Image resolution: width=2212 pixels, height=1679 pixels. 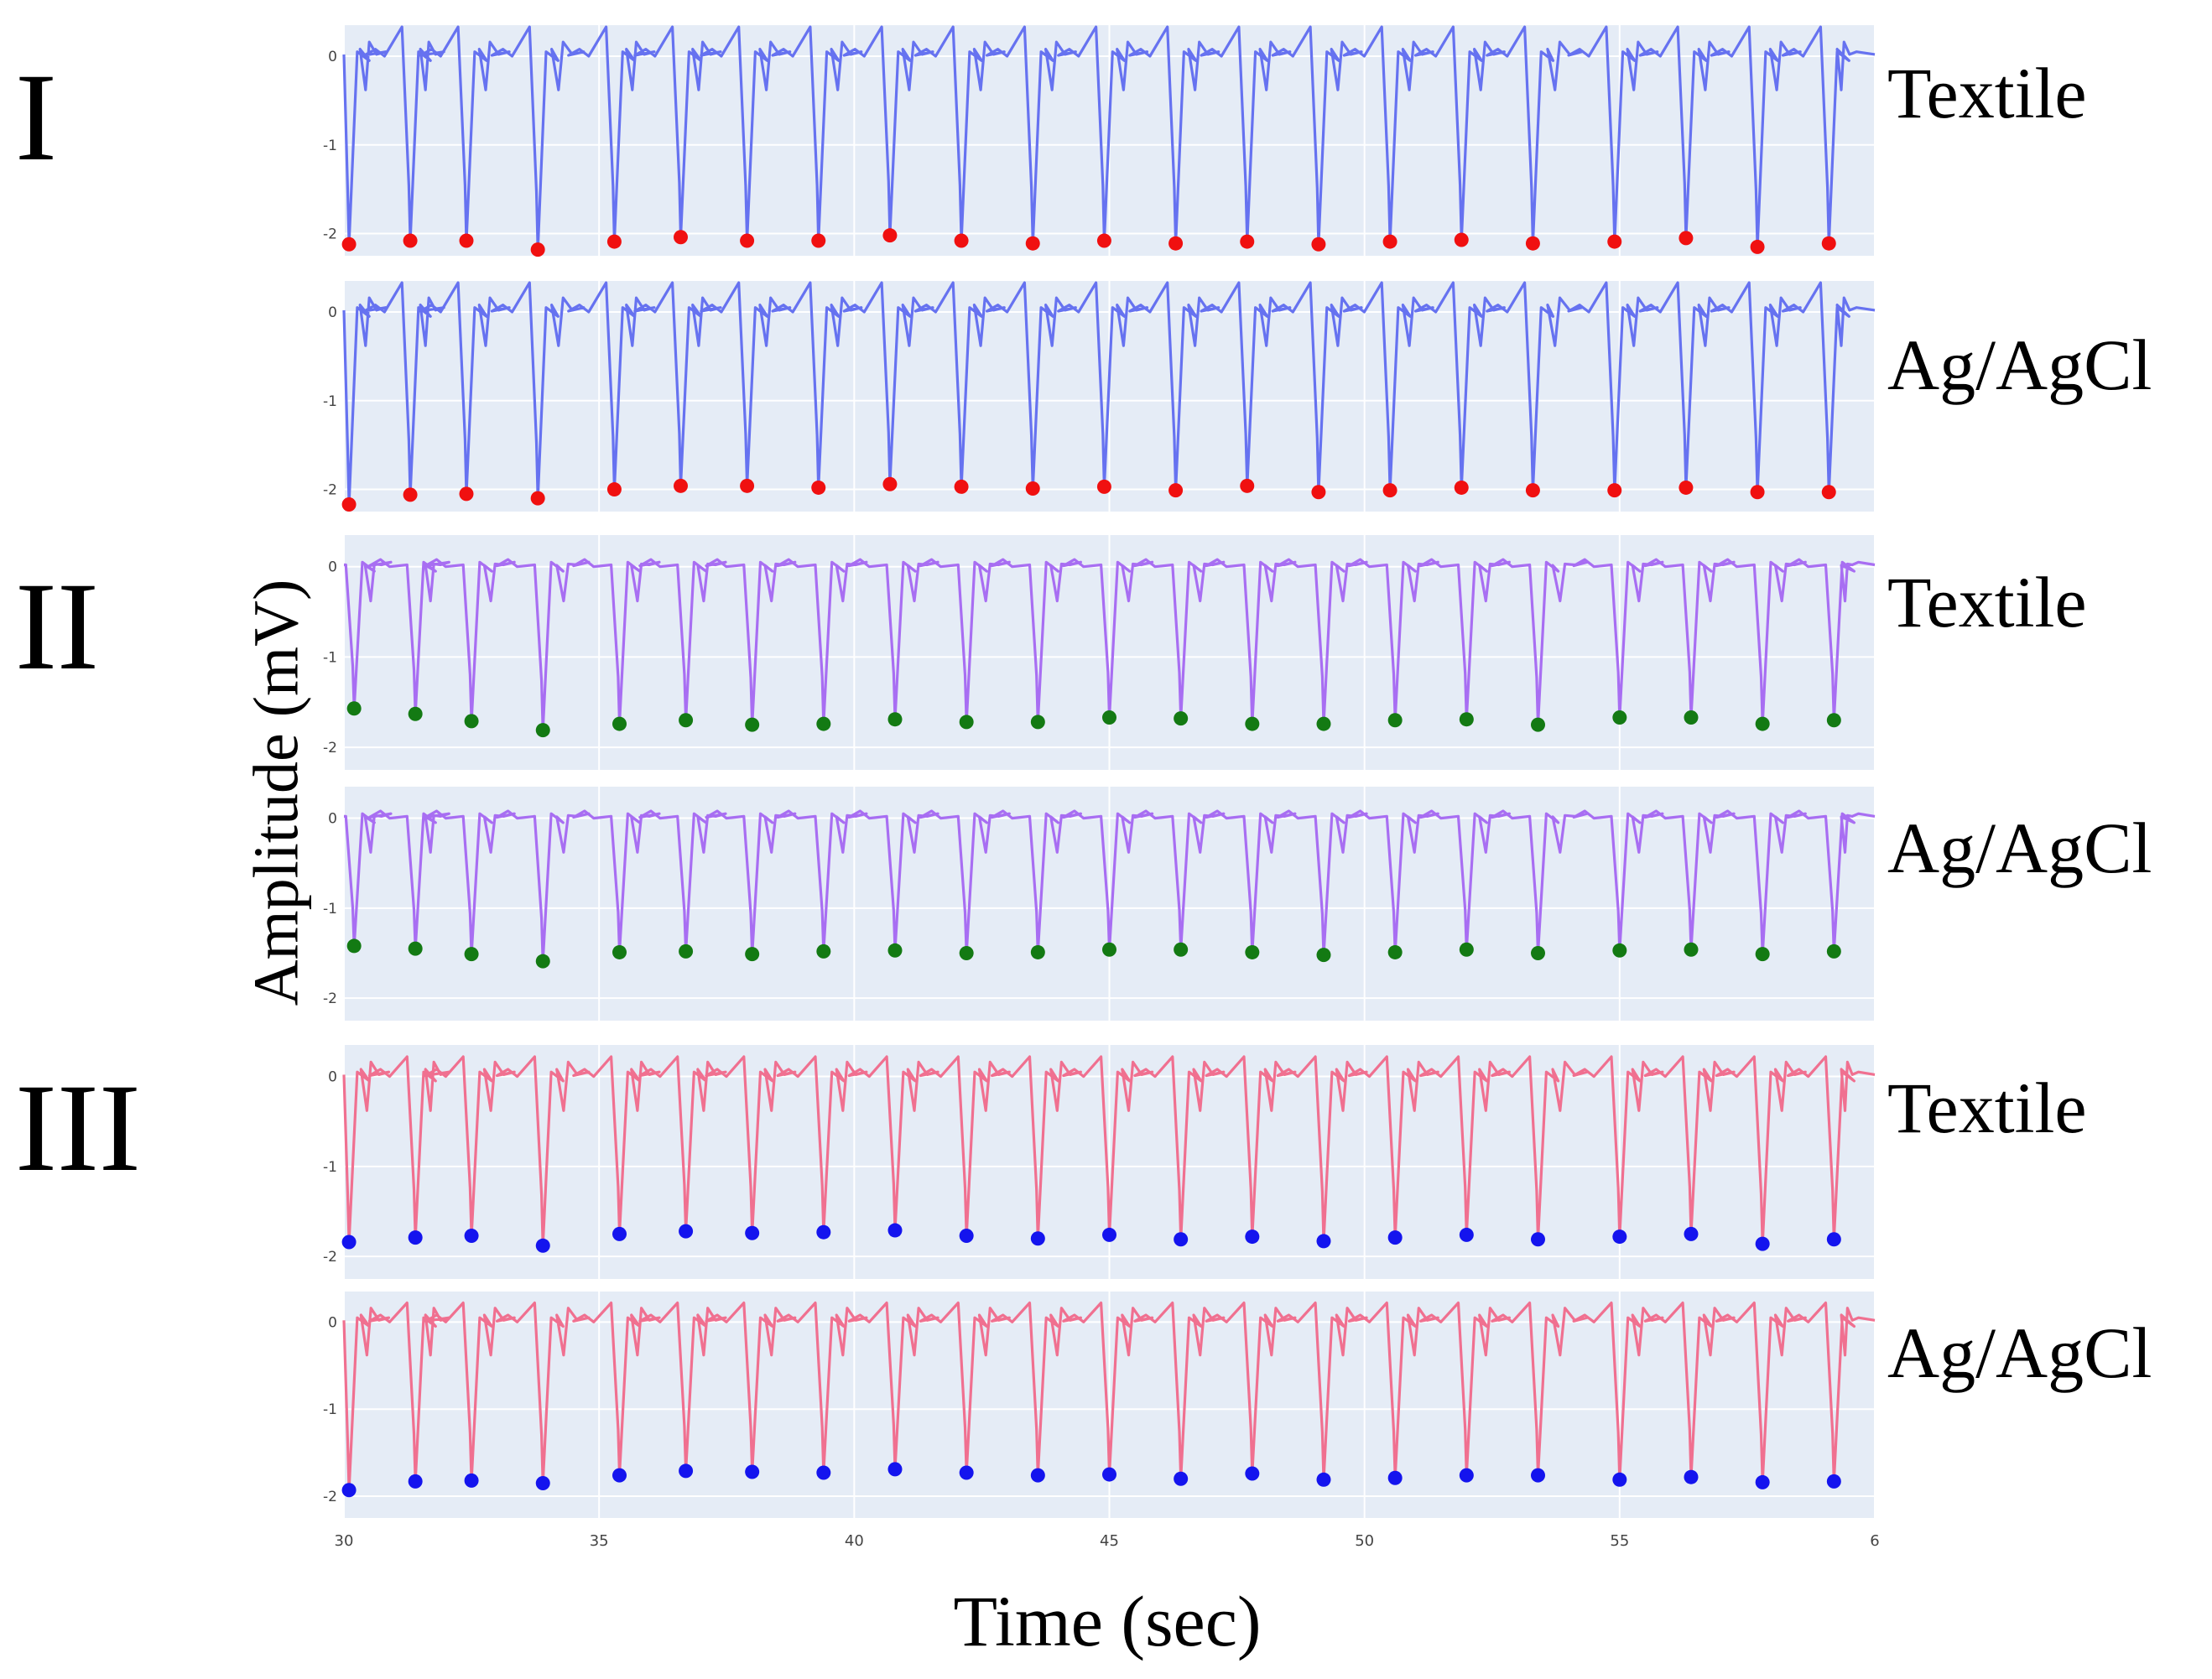 What do you see at coordinates (330, 909) in the screenshot?
I see `lead-2-agagcl-y-tick-label-1: -1` at bounding box center [330, 909].